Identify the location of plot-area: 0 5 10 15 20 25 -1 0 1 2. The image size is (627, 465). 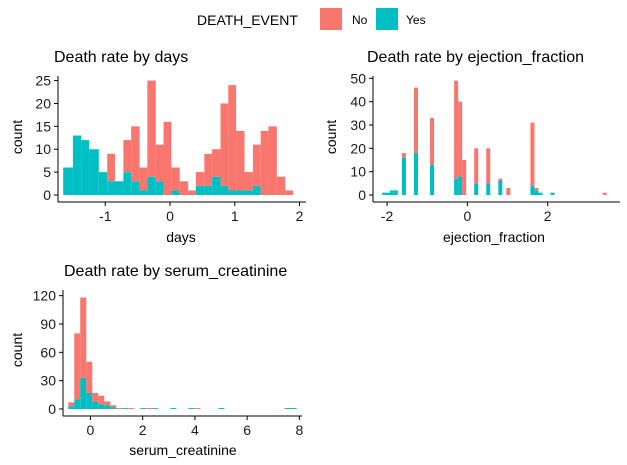
(170, 148).